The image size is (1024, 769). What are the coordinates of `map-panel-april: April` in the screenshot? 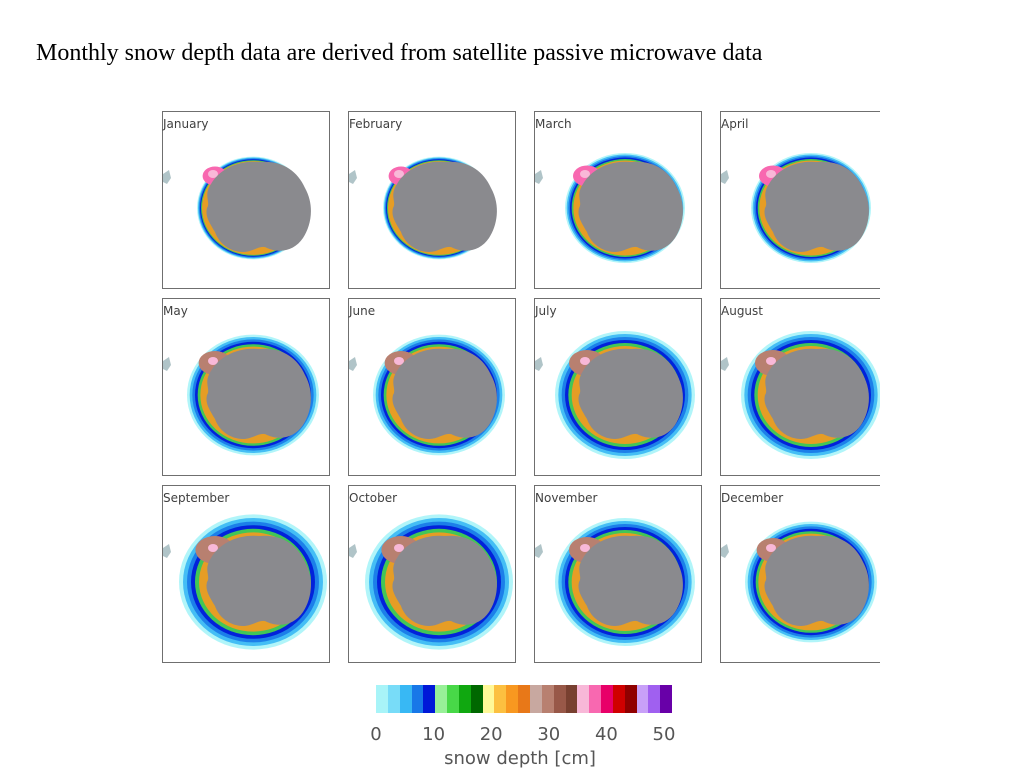 It's located at (800, 200).